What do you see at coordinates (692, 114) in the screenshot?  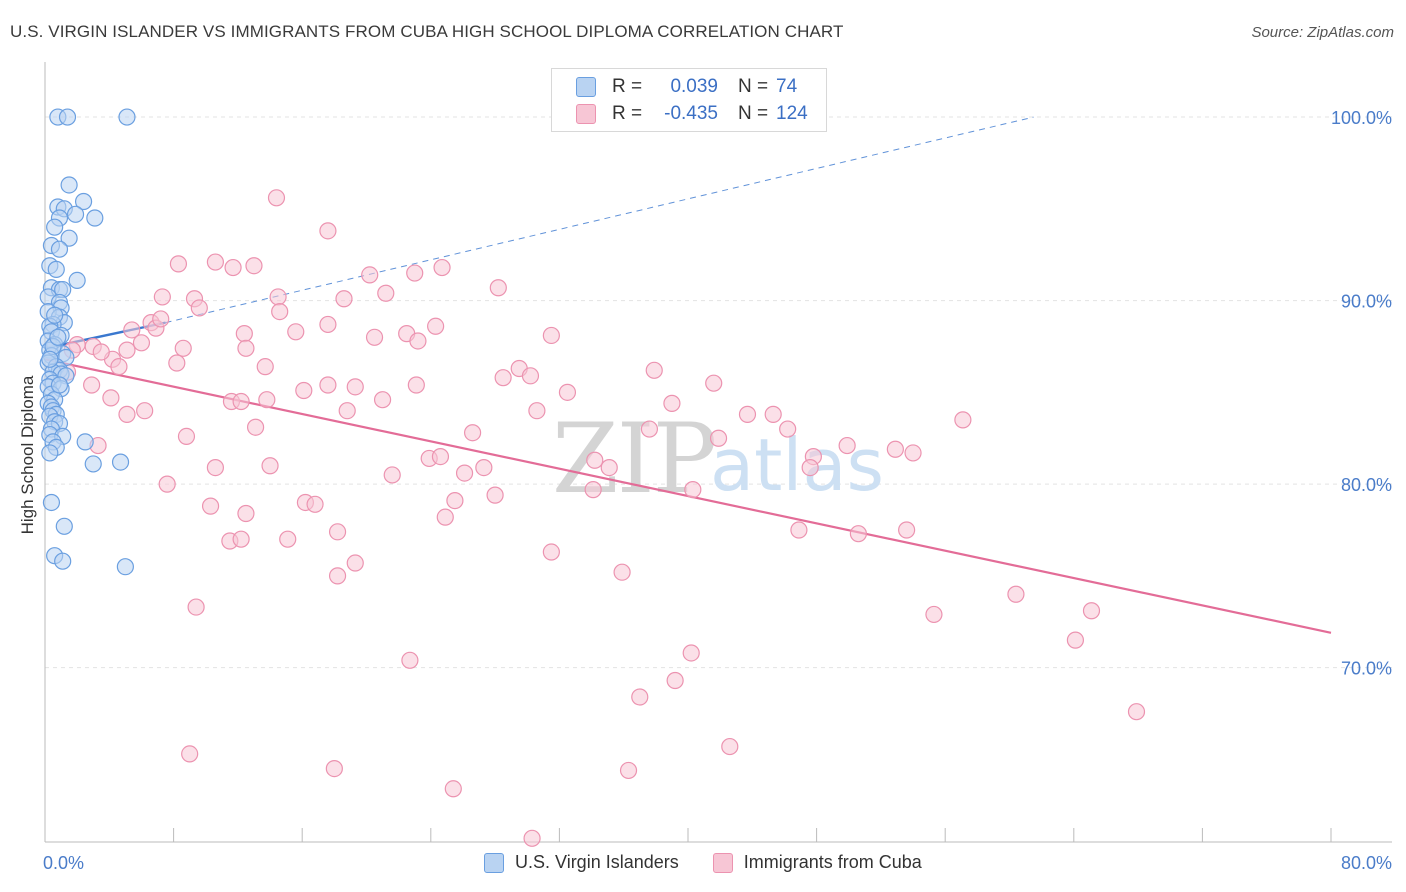 I see `legend-row-cuba: R = -0.435 N = 124` at bounding box center [692, 114].